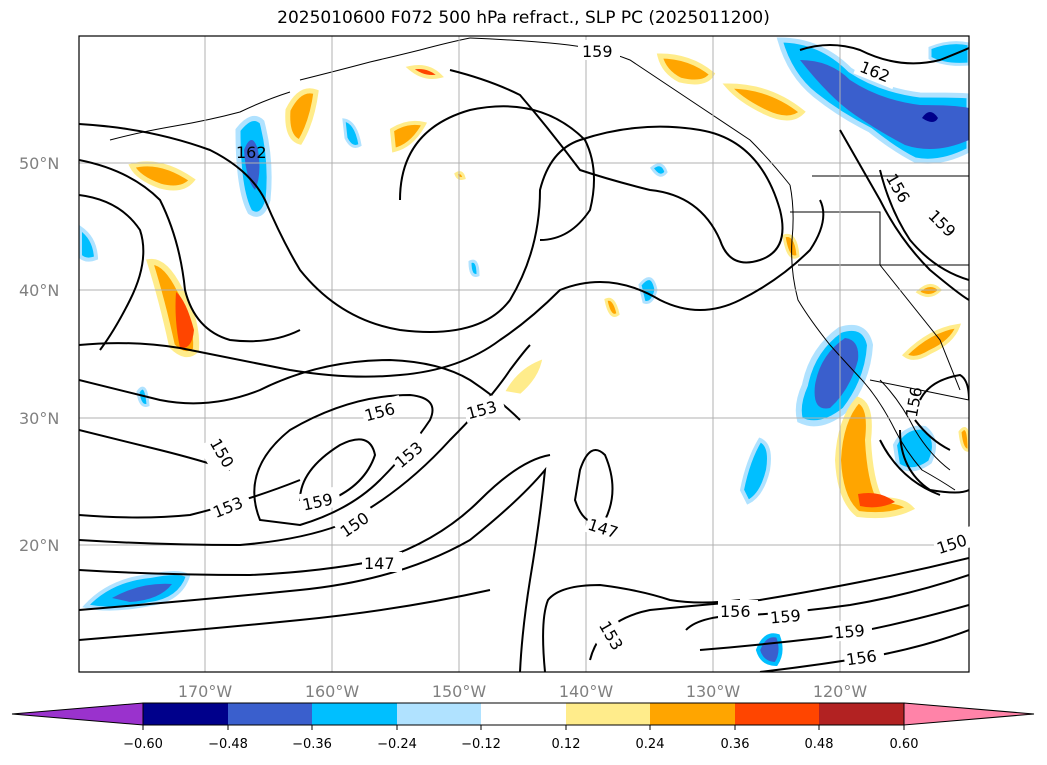 This screenshot has height=765, width=1047. I want to click on contour-159-loop, so click(337, 469).